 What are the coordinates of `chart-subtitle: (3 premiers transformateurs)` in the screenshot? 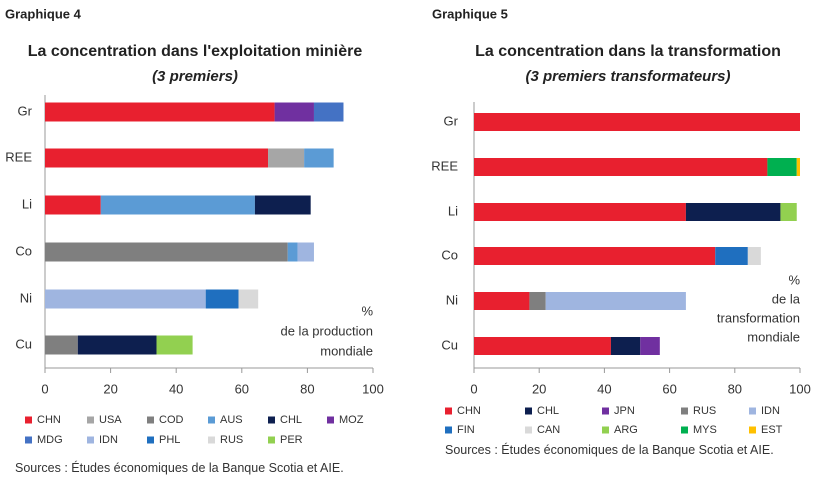 It's located at (627, 76).